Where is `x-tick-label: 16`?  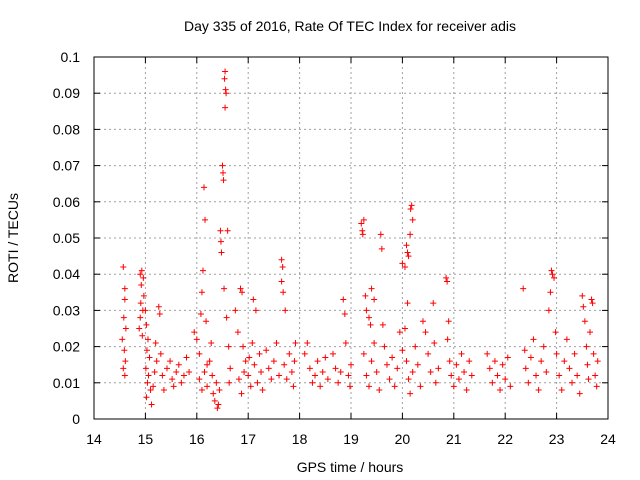 x-tick-label: 16 is located at coordinates (197, 439).